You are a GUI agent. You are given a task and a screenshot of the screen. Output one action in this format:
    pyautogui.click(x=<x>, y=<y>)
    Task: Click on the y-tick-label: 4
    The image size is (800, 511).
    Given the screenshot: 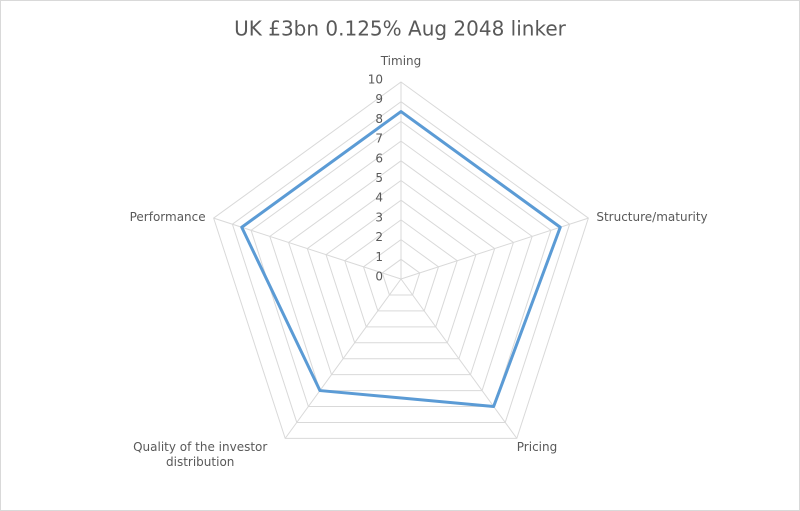 What is the action you would take?
    pyautogui.click(x=379, y=198)
    